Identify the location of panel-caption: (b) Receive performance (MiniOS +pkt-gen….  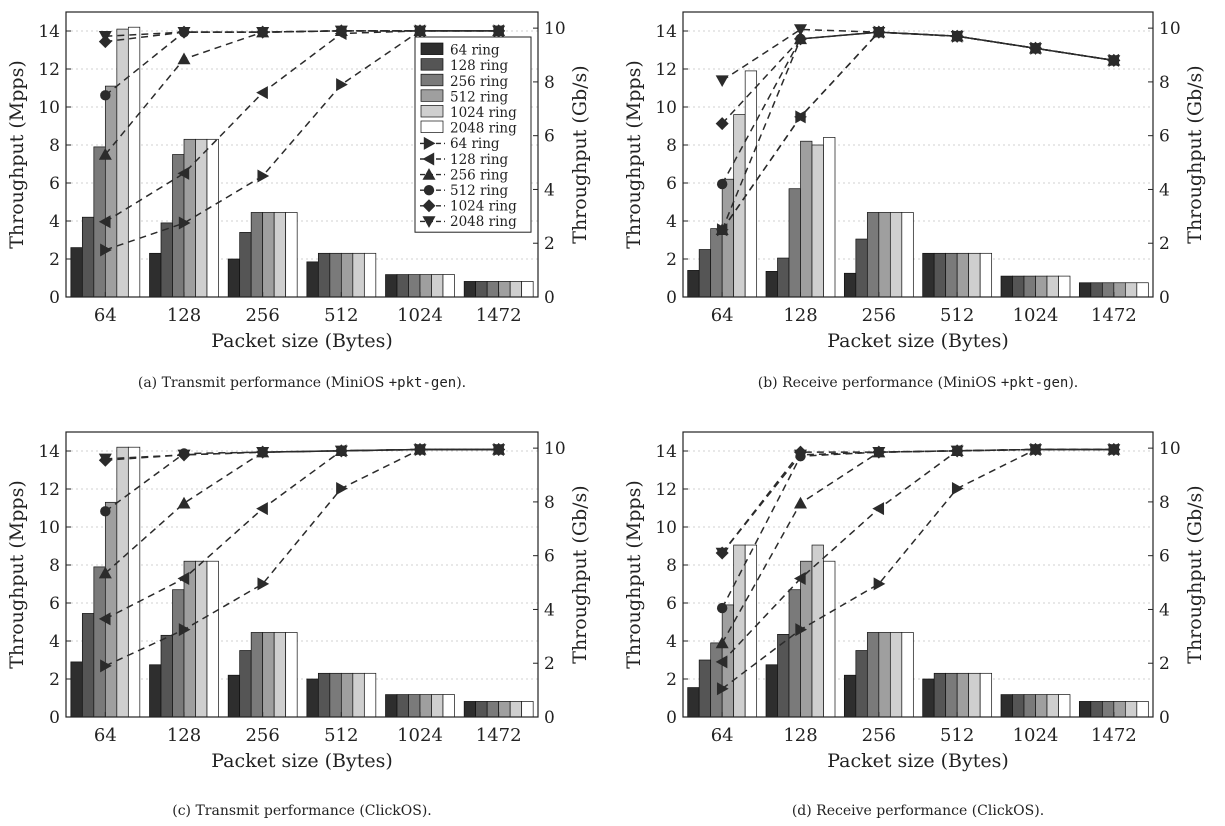
(918, 383).